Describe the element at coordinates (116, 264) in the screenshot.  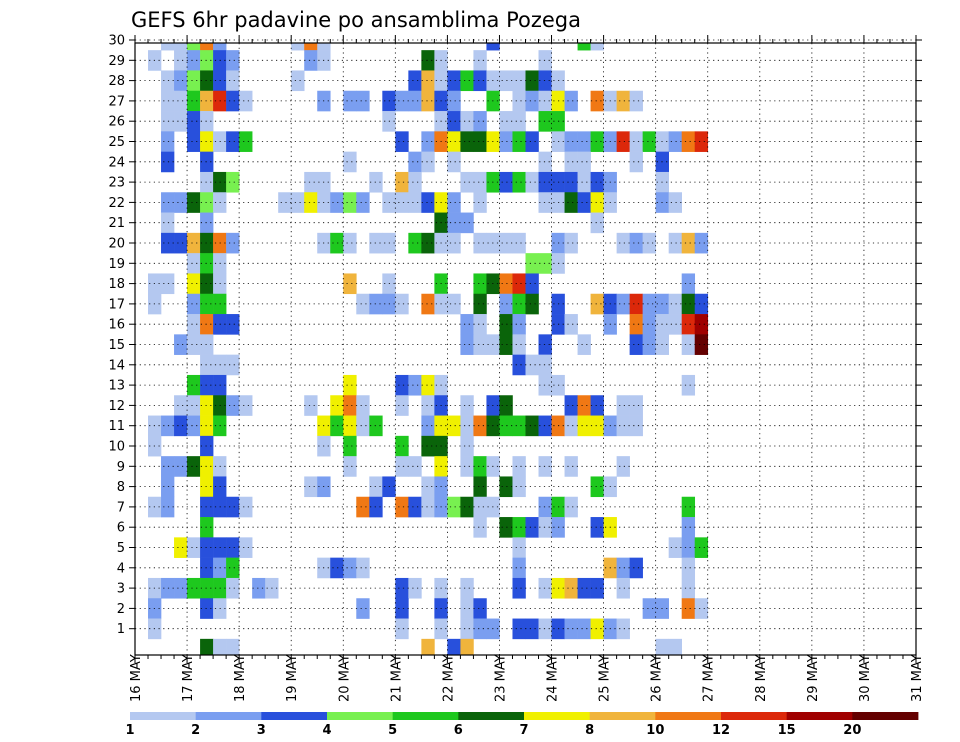
I see `y-tick-label: 19` at that location.